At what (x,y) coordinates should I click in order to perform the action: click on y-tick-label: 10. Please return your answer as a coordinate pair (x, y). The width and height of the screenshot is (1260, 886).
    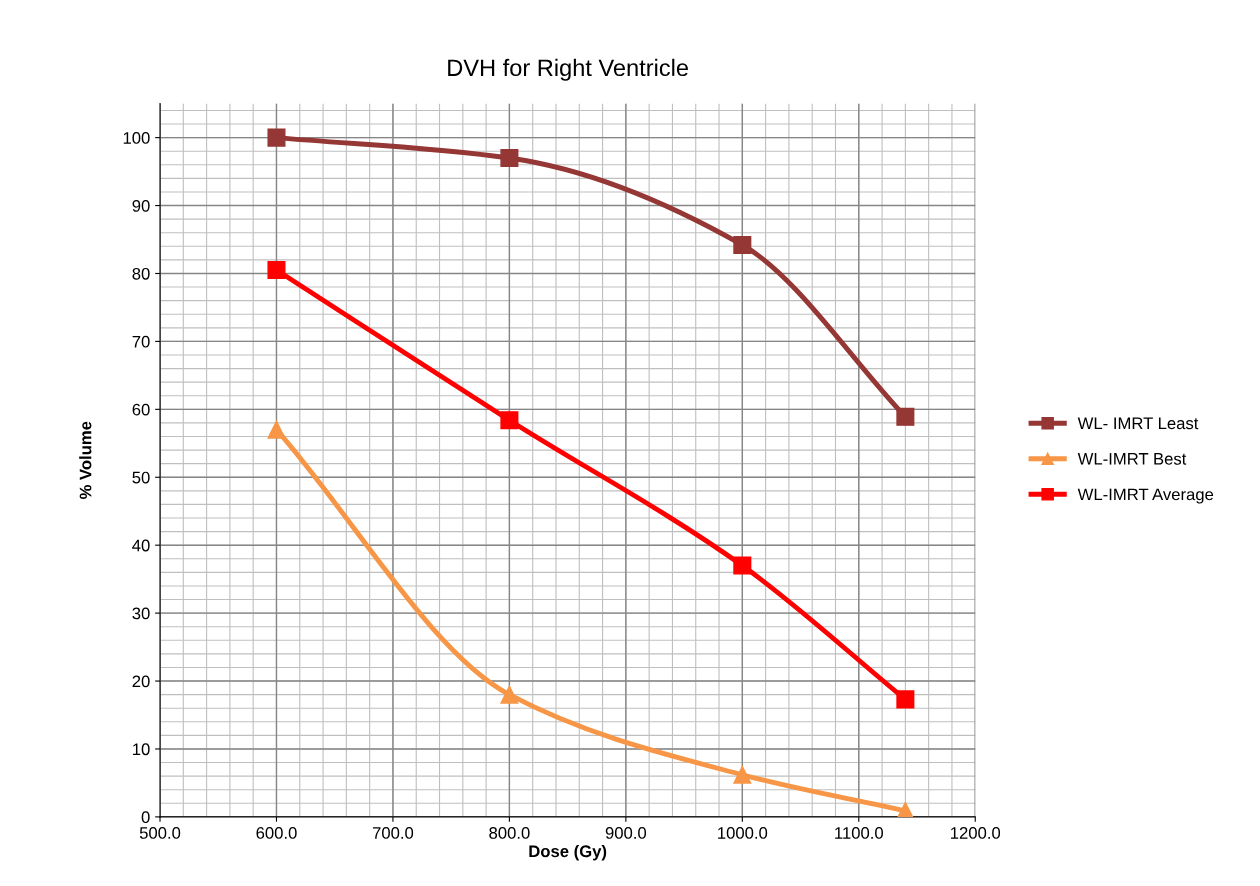
    Looking at the image, I should click on (141, 749).